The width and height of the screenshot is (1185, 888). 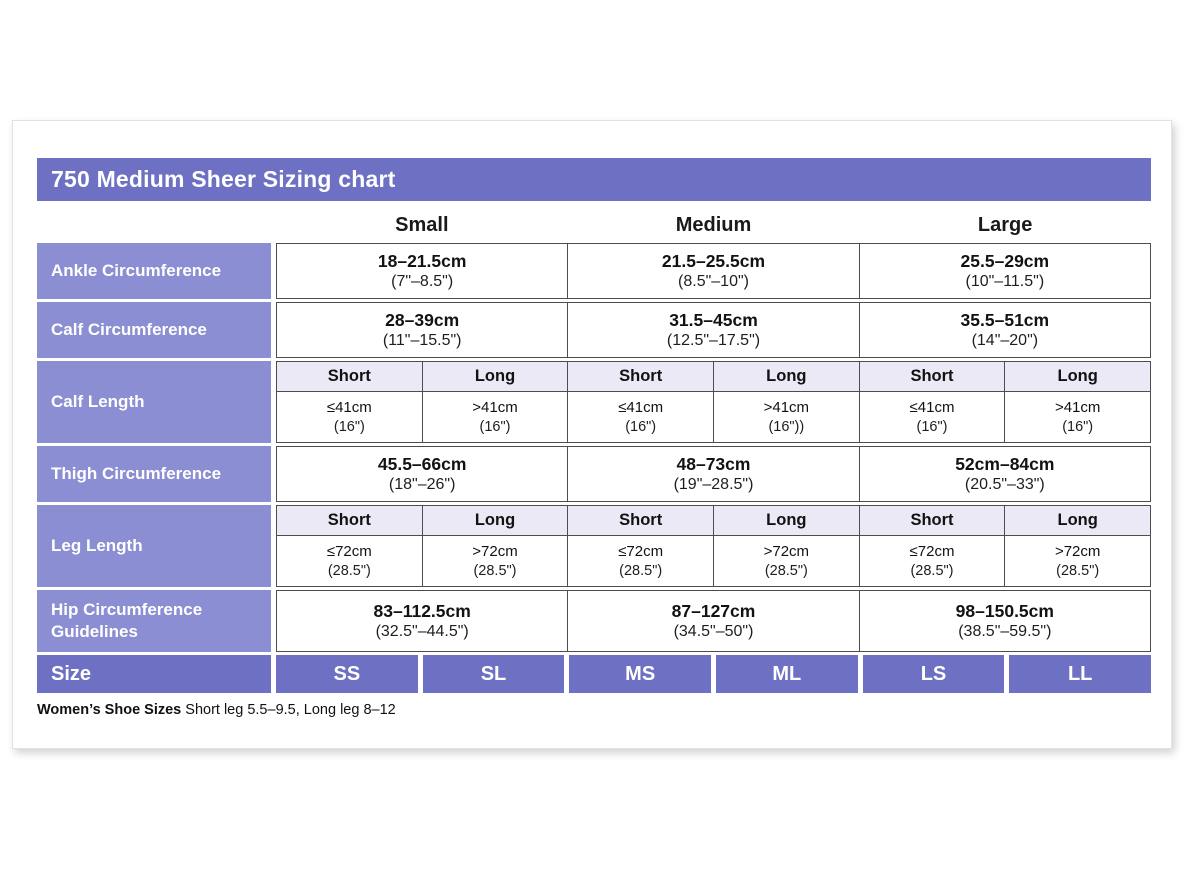 I want to click on cell-hip-large: 98–150.5cm (38.5"–59.5"), so click(x=1004, y=621).